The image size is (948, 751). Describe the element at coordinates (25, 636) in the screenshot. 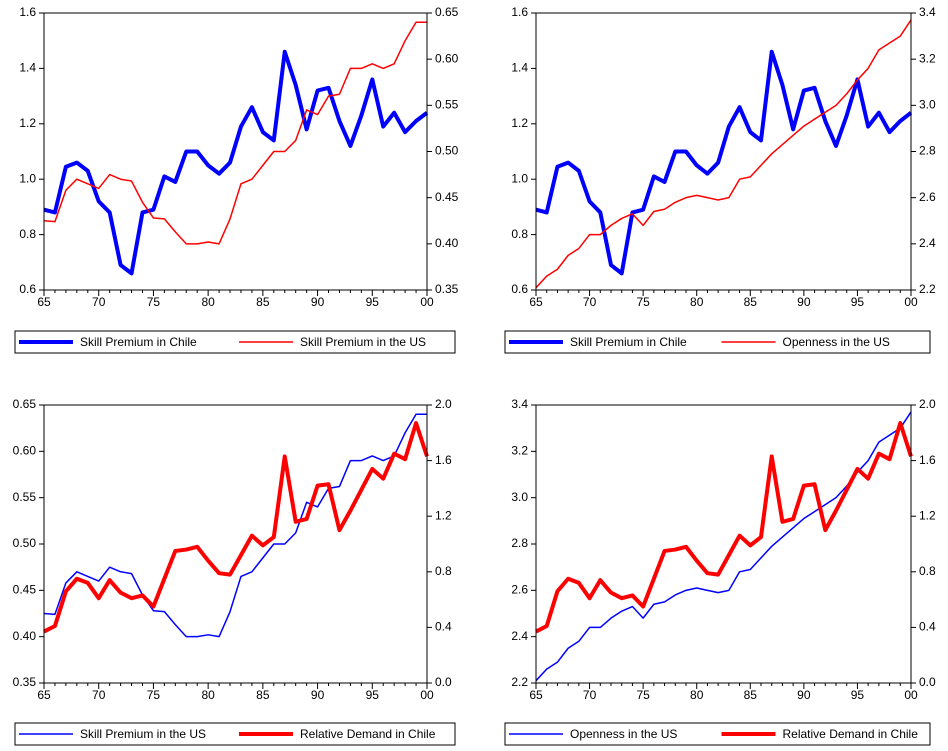

I see `y-tick-label: 0.40` at that location.